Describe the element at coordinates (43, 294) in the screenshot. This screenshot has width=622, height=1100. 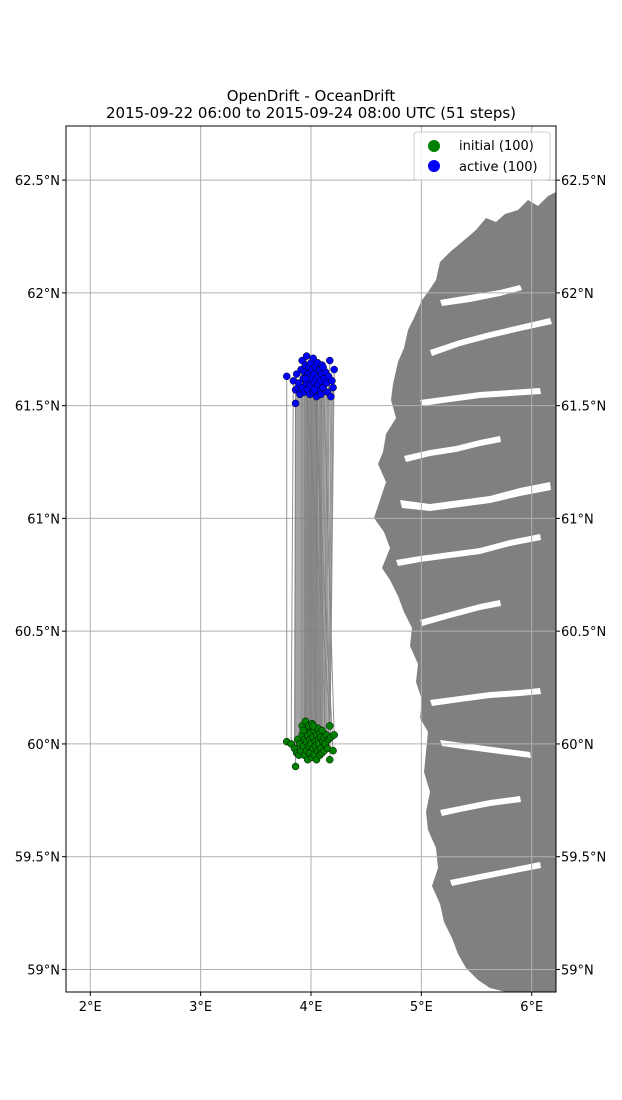
I see `y-tick-label-left-6: 62°N` at that location.